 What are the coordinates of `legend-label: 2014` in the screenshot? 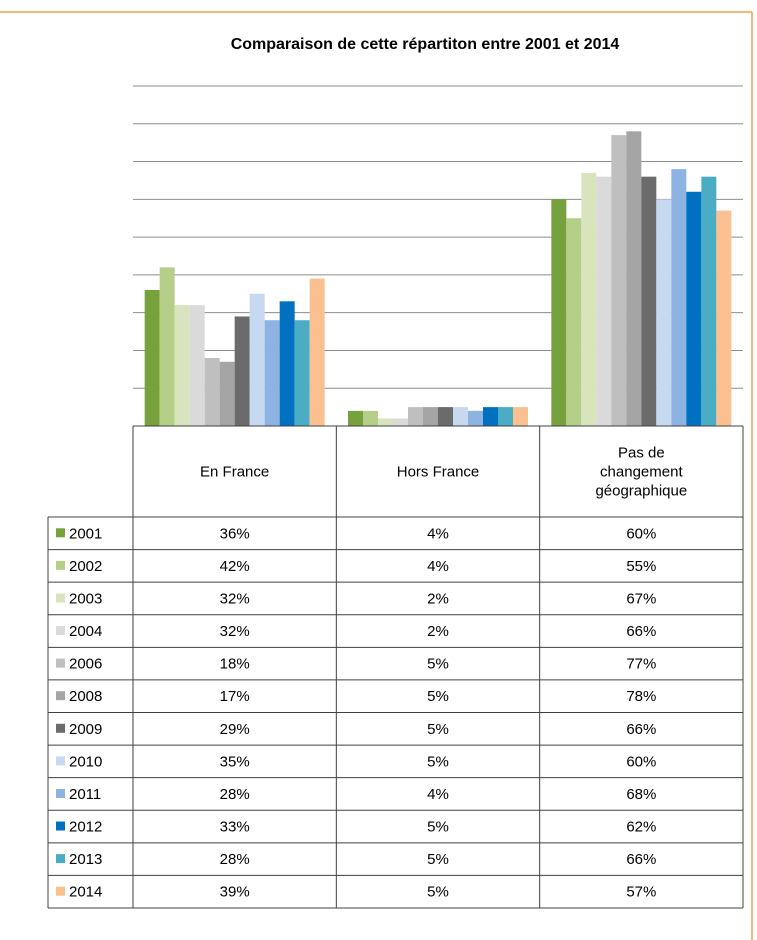 It's located at (85, 892).